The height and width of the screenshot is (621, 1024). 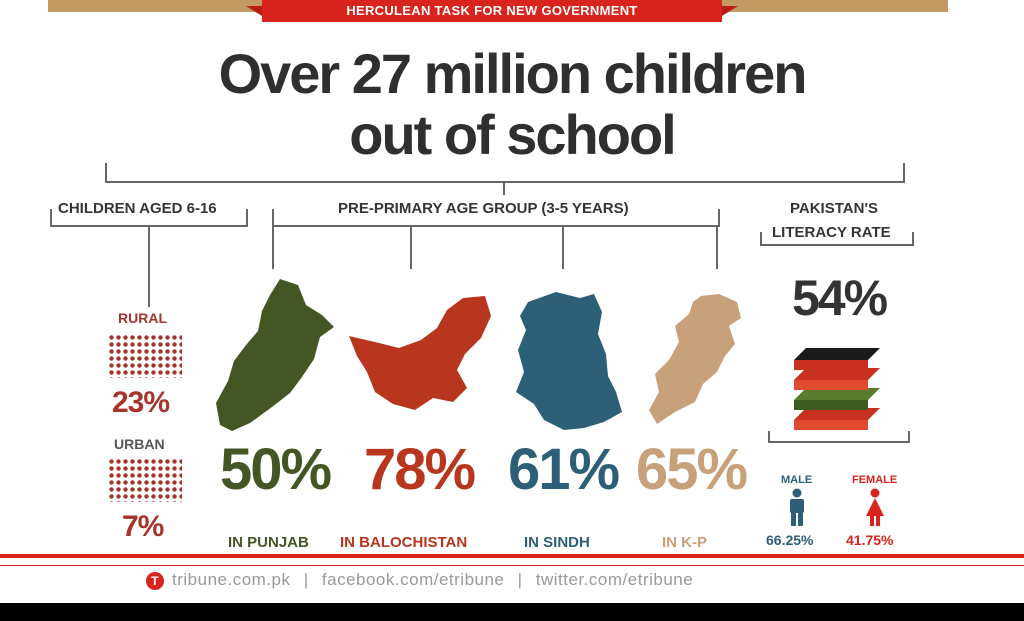 I want to click on literacy-label-line1: PAKISTAN'S, so click(x=834, y=208).